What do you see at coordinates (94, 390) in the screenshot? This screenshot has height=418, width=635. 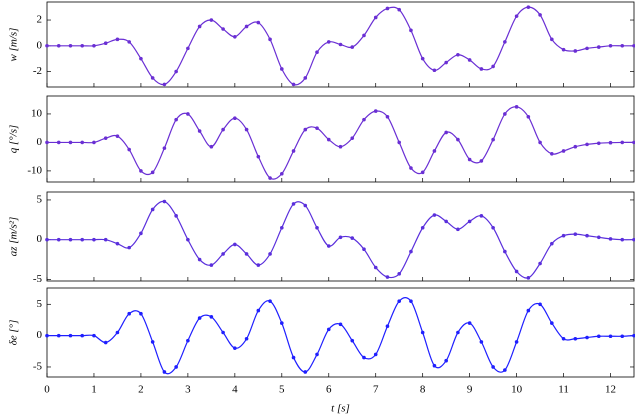 I see `x-tick-label: 1` at bounding box center [94, 390].